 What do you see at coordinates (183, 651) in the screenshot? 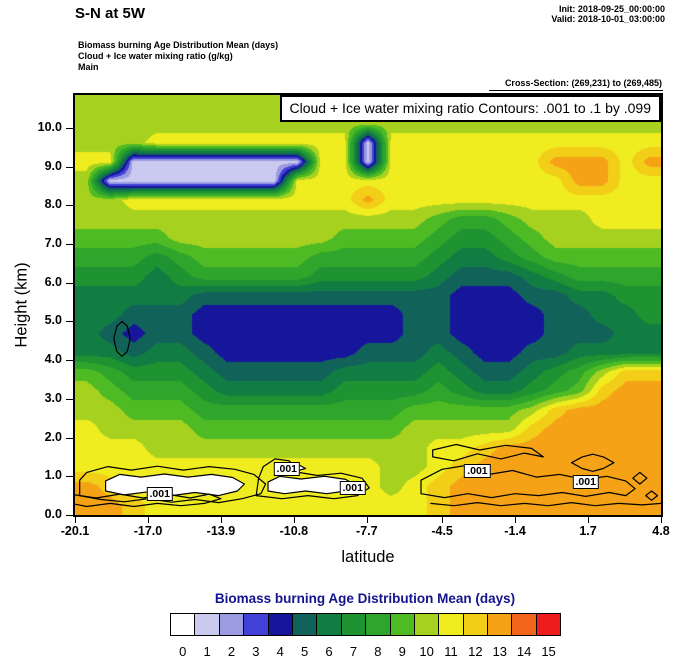
I see `colorbar-tick-label: 0` at bounding box center [183, 651].